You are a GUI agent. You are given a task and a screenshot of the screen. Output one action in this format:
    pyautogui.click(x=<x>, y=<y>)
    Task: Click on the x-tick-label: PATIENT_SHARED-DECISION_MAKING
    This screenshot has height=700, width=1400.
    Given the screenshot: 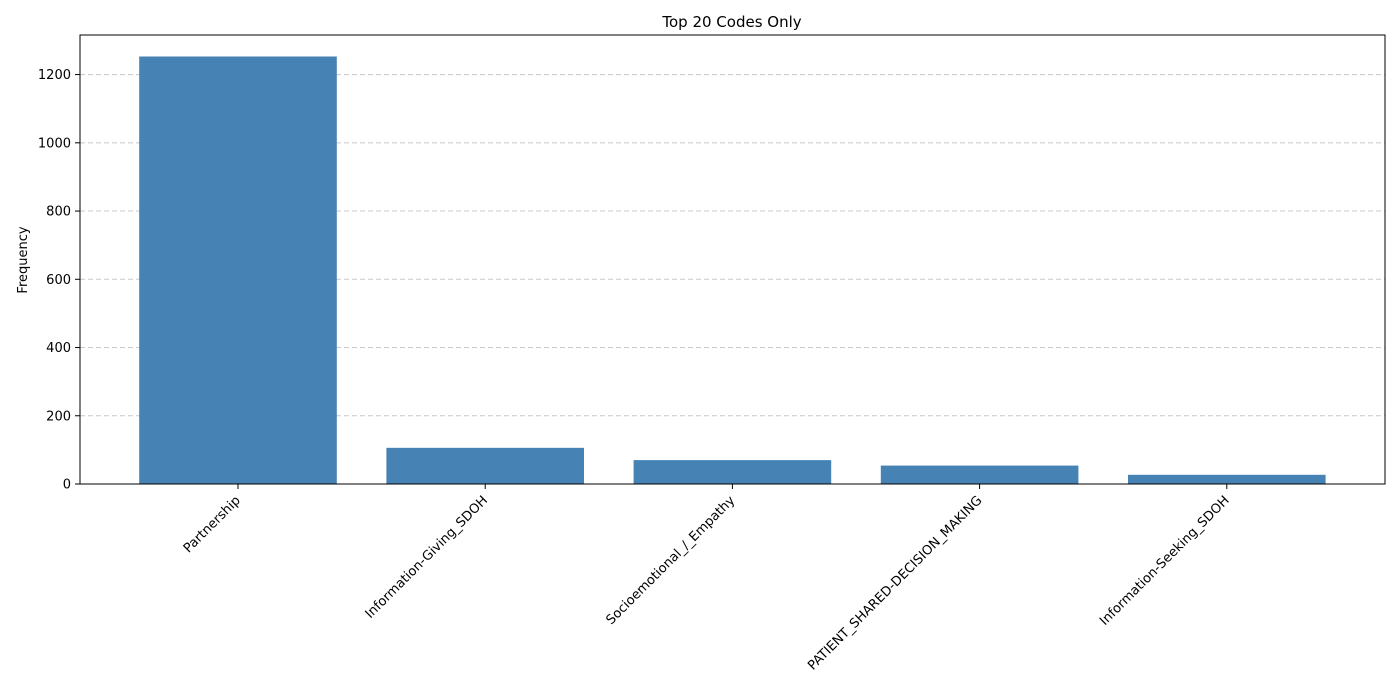 What is the action you would take?
    pyautogui.click(x=895, y=583)
    